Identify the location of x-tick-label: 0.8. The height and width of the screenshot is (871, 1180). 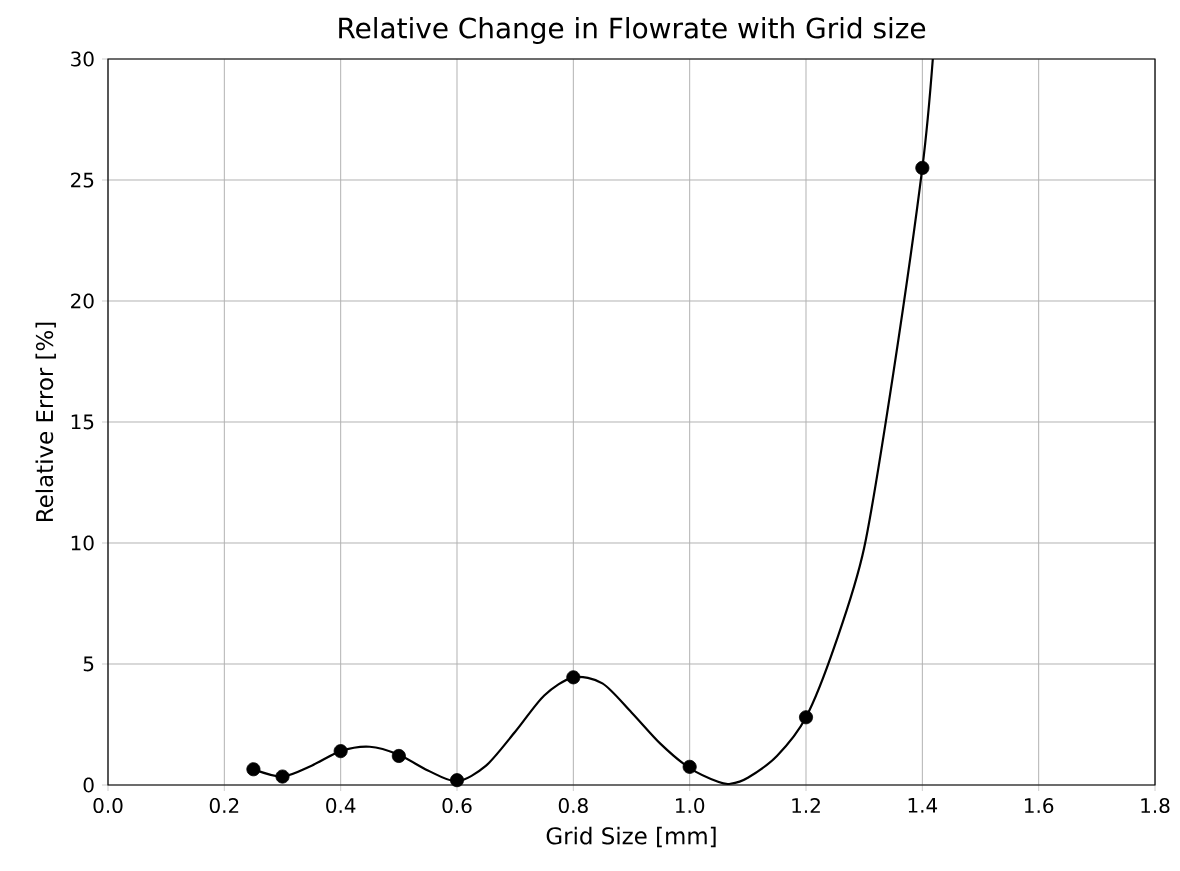
(573, 806).